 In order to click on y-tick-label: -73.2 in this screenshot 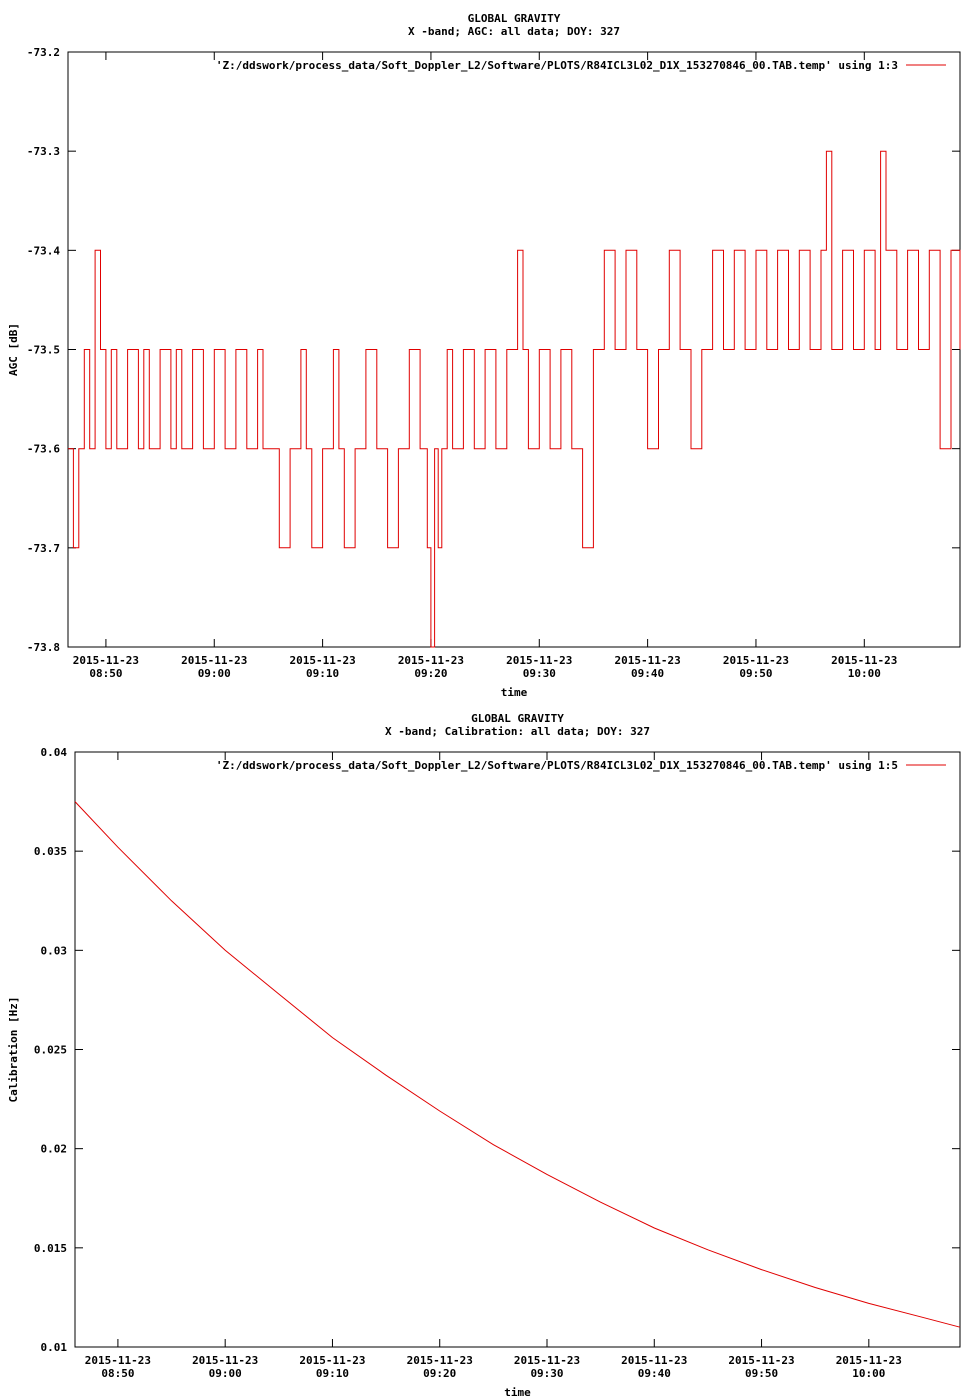, I will do `click(43, 52)`.